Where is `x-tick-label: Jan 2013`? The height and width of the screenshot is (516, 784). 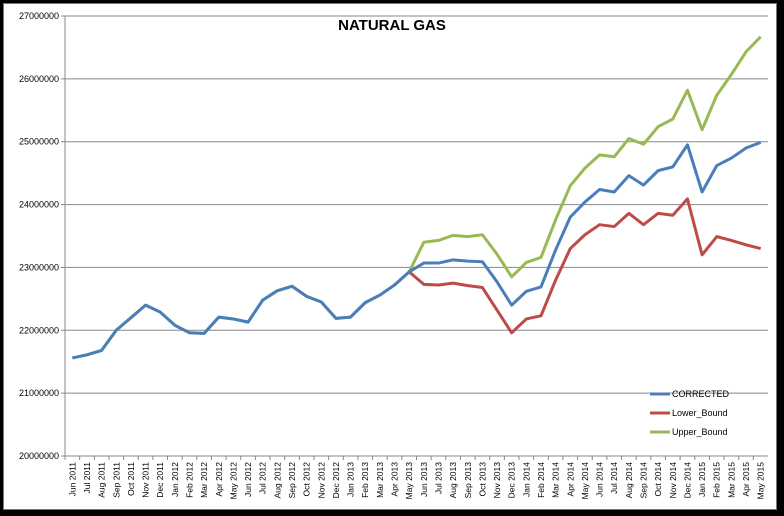
x-tick-label: Jan 2013 is located at coordinates (351, 479).